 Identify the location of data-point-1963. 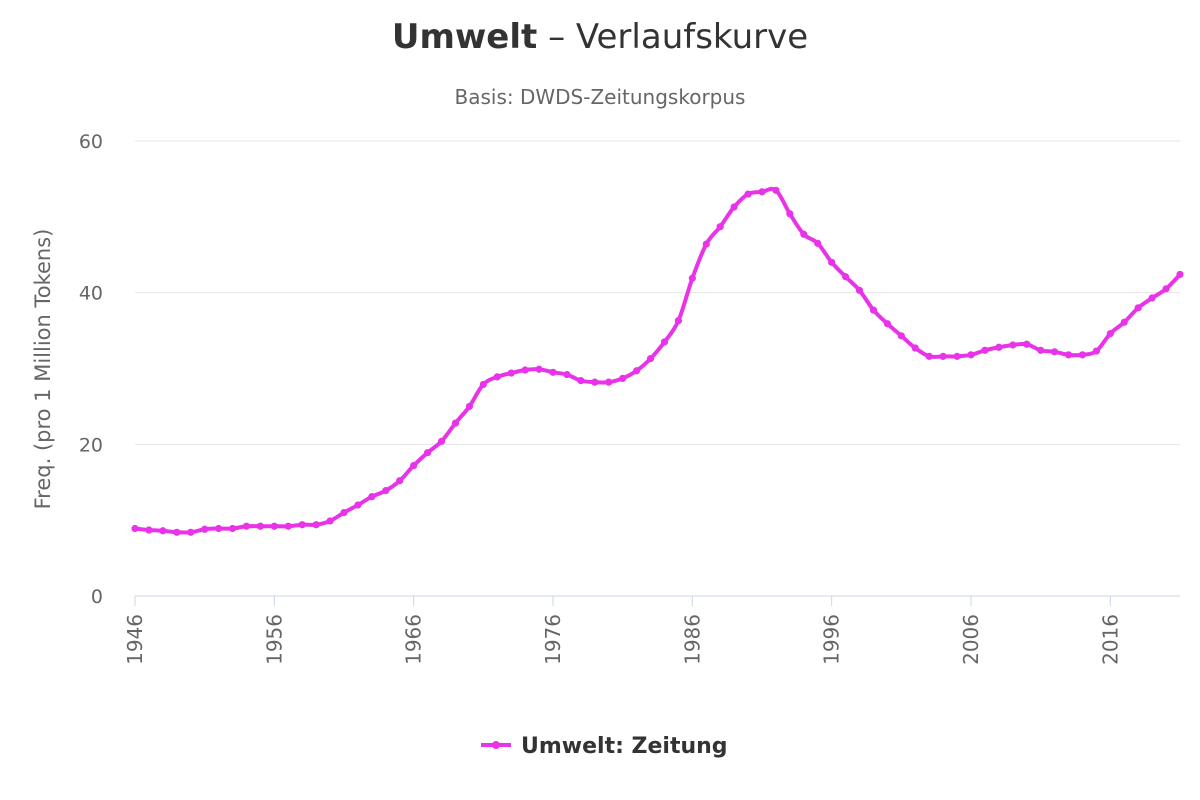
(372, 497).